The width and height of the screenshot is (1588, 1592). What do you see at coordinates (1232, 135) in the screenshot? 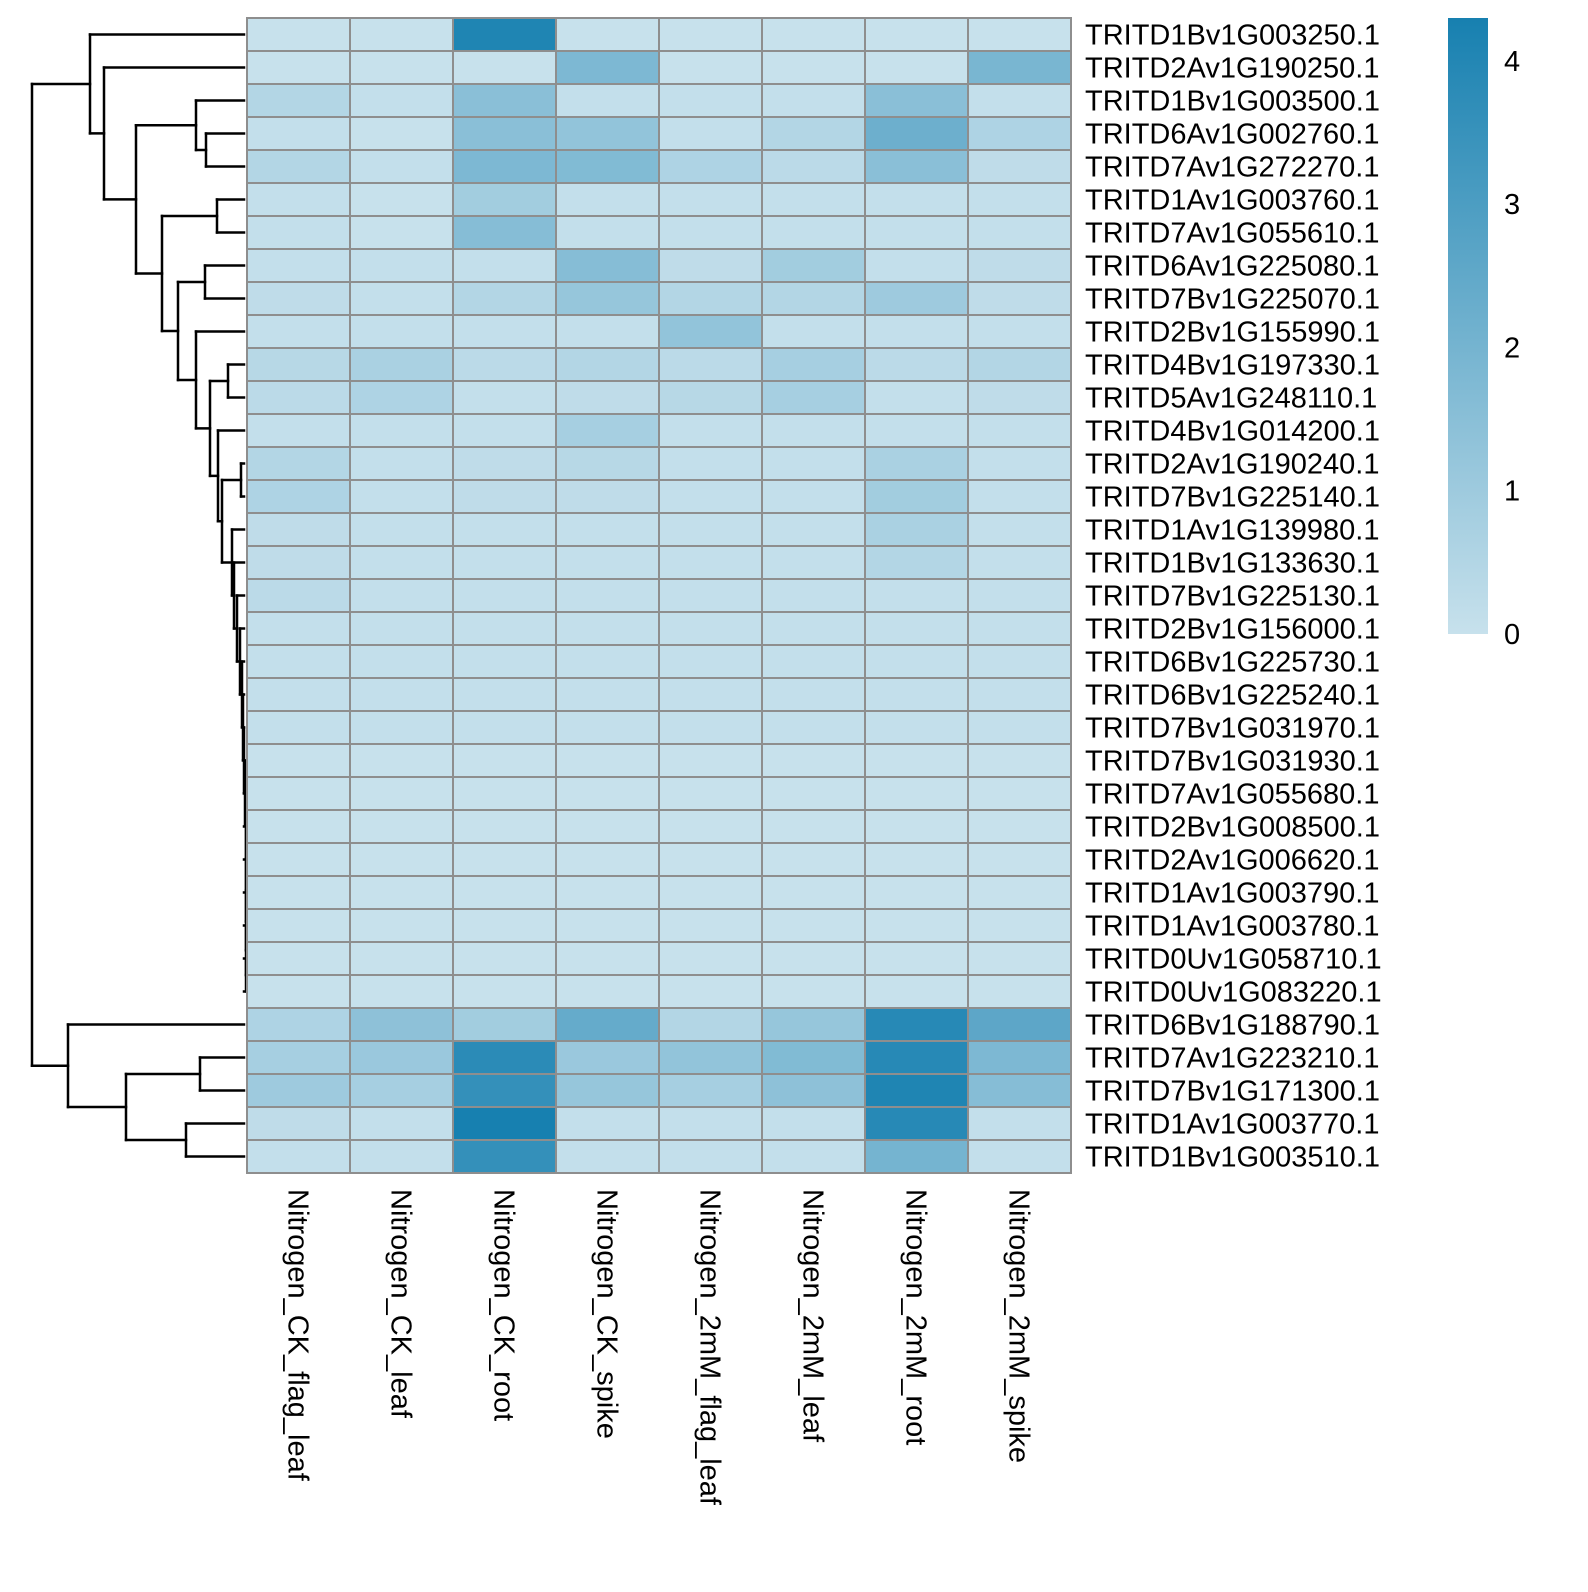
I see `row-label: TRITD6Av1G002760.1` at bounding box center [1232, 135].